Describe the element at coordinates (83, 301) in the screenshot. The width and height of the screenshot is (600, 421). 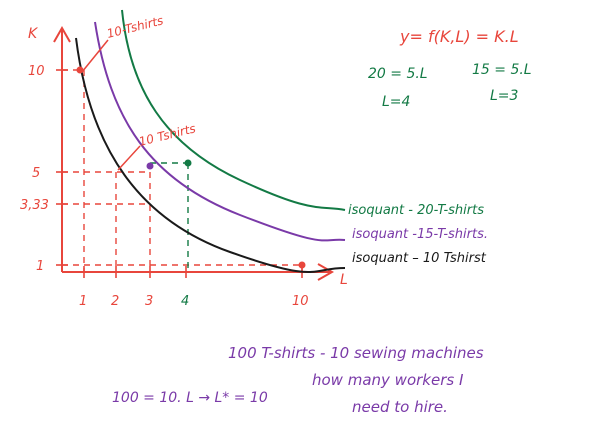
I see `x-tick-1: 1` at that location.